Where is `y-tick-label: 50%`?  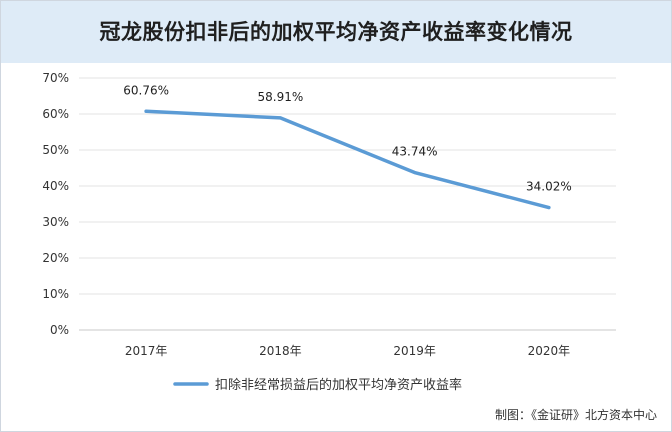 y-tick-label: 50% is located at coordinates (55, 150).